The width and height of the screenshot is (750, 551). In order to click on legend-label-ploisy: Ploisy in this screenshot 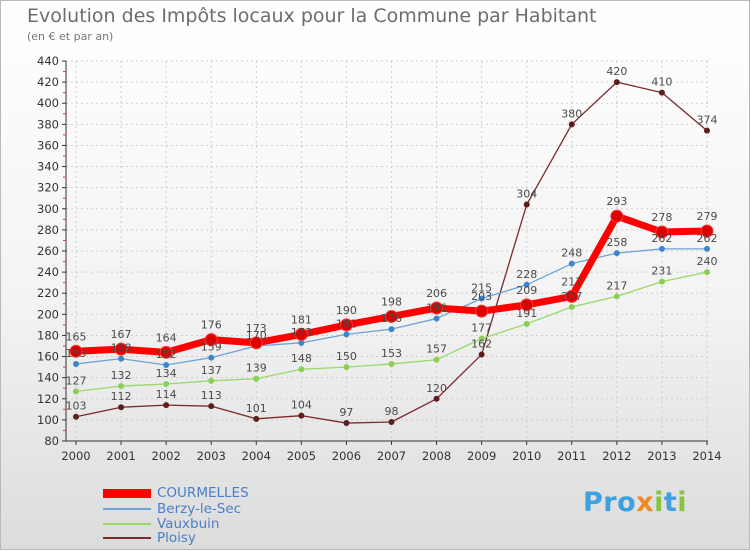, I will do `click(176, 538)`.